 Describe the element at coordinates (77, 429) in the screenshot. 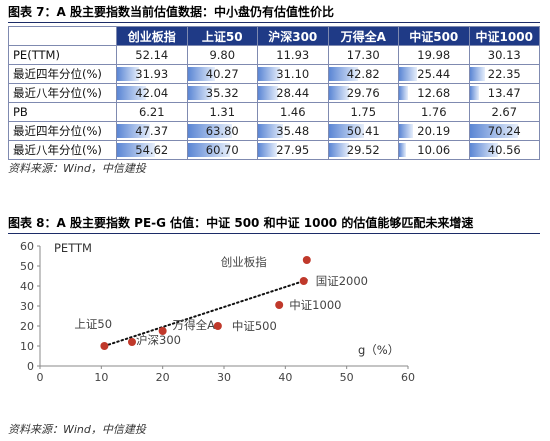

I see `figure-8-source: 资料来源：Wind，中信建投` at that location.